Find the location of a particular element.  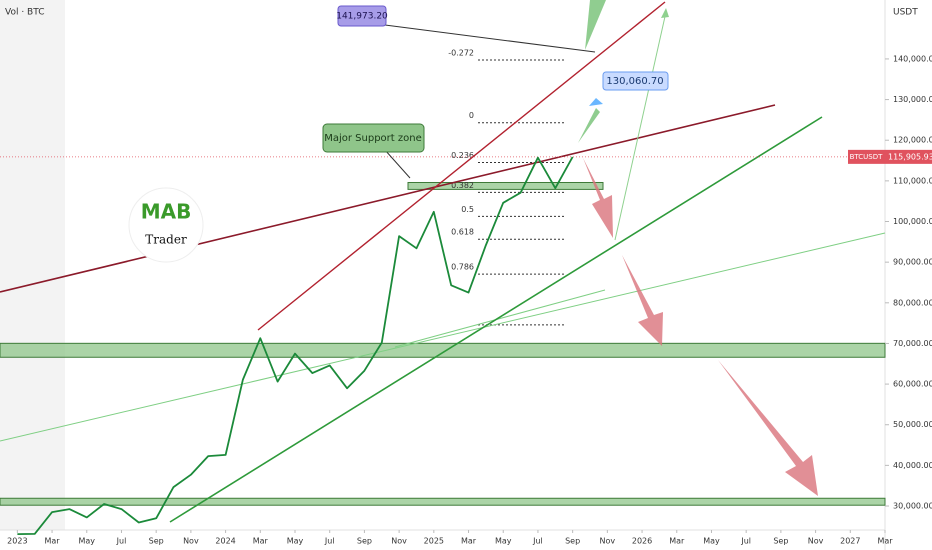

fib-label: 0.382 is located at coordinates (462, 185).